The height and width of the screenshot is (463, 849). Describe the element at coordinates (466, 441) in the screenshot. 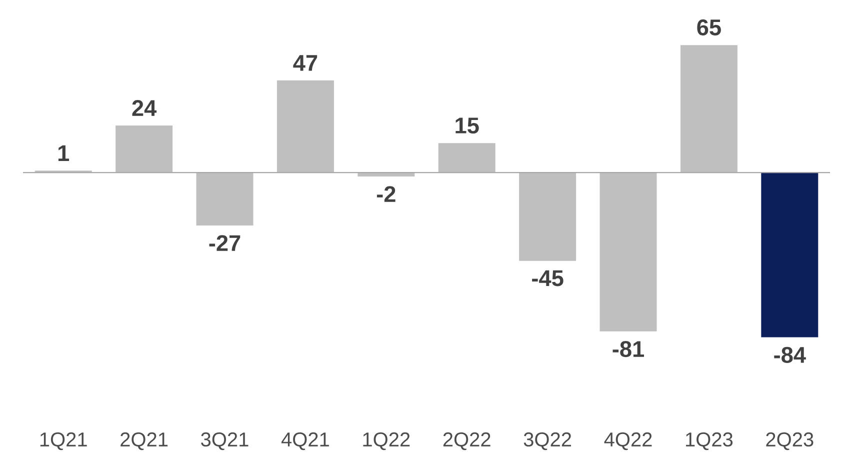

I see `x-tick-label: 2Q22` at that location.